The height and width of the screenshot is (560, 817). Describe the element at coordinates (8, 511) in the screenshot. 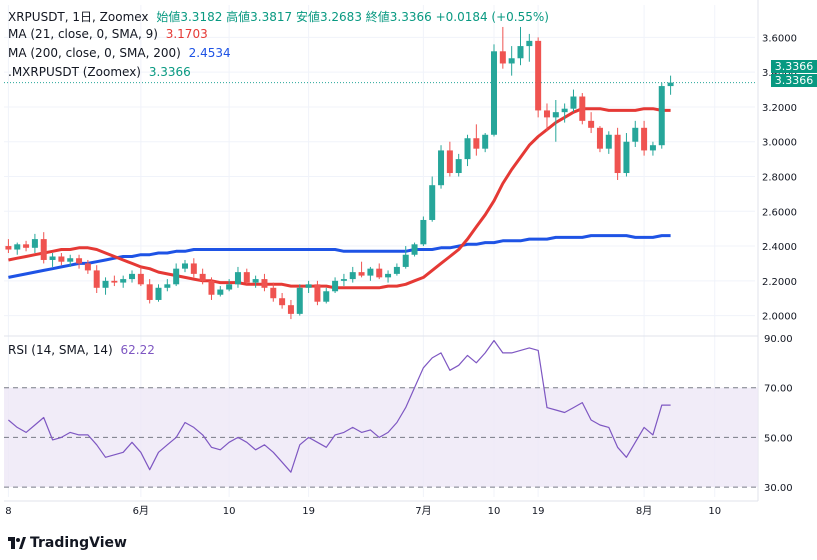

I see `time-axis-tick-label: 8` at that location.